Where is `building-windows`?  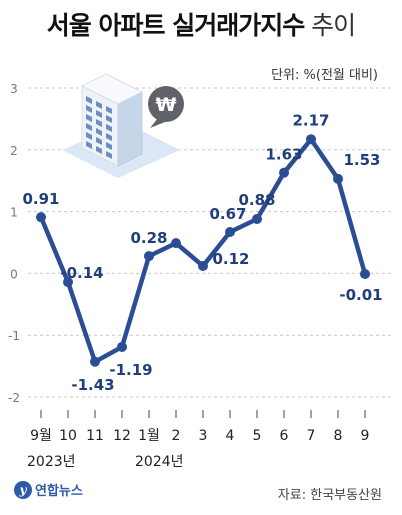 building-windows is located at coordinates (99, 127).